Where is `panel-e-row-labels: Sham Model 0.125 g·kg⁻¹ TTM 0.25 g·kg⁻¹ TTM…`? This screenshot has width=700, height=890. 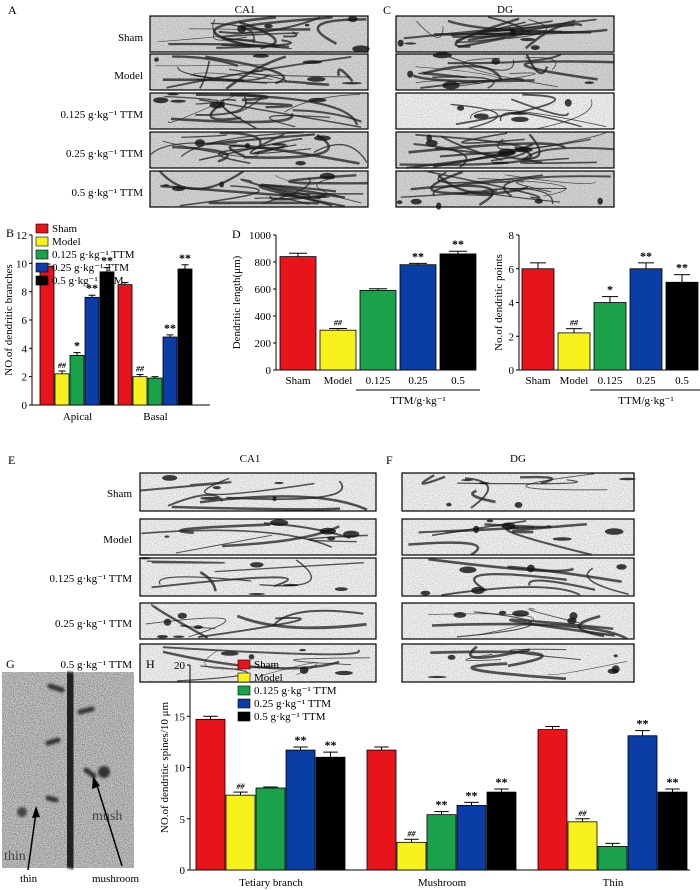 panel-e-row-labels: Sham Model 0.125 g·kg⁻¹ TTM 0.25 g·kg⁻¹ TTM… is located at coordinates (90, 579).